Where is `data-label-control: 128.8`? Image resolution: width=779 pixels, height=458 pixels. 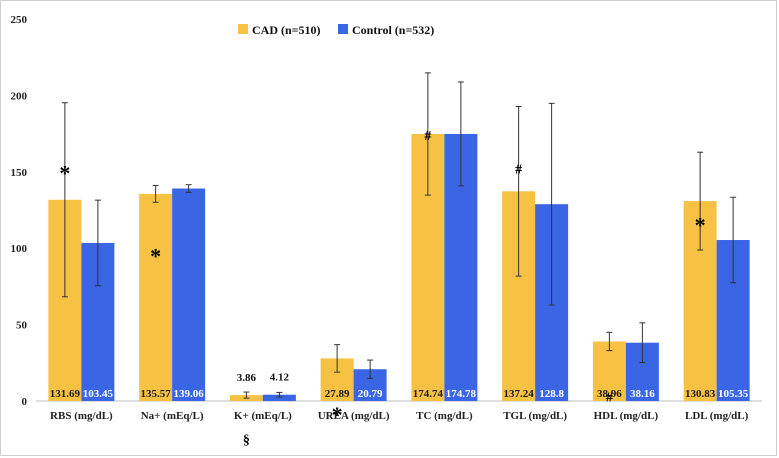 data-label-control: 128.8 is located at coordinates (551, 394).